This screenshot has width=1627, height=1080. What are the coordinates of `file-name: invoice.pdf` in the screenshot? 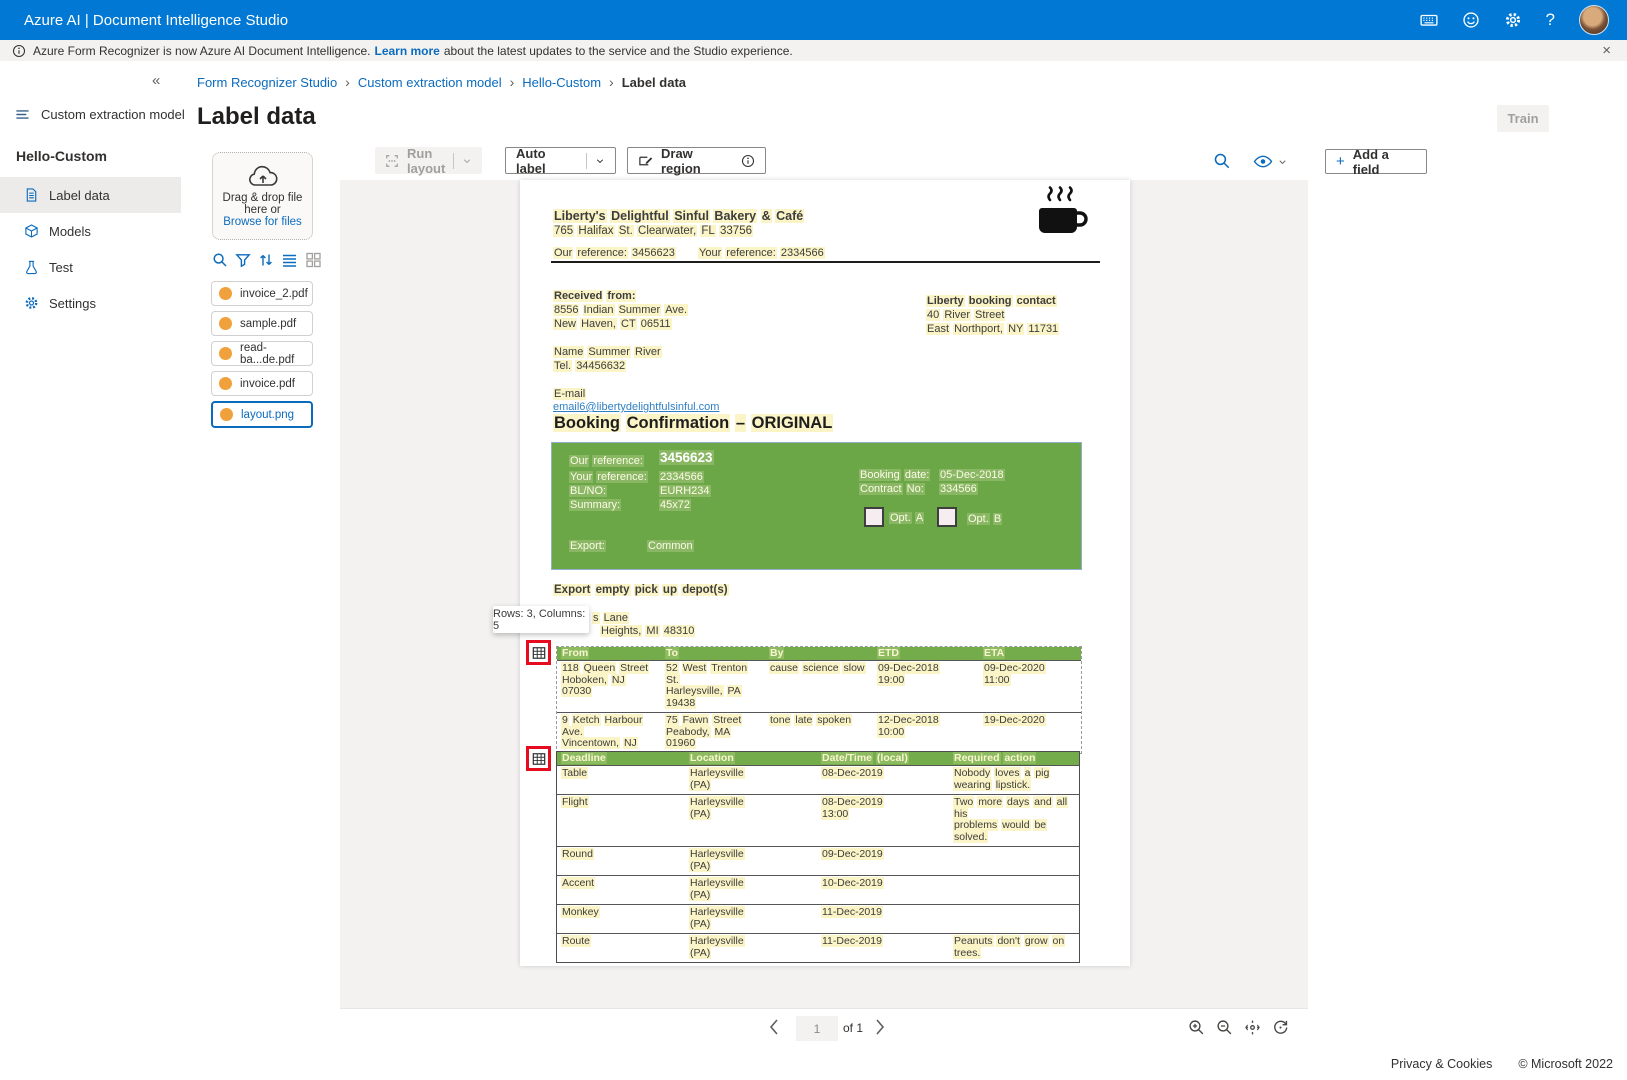 It's located at (267, 383).